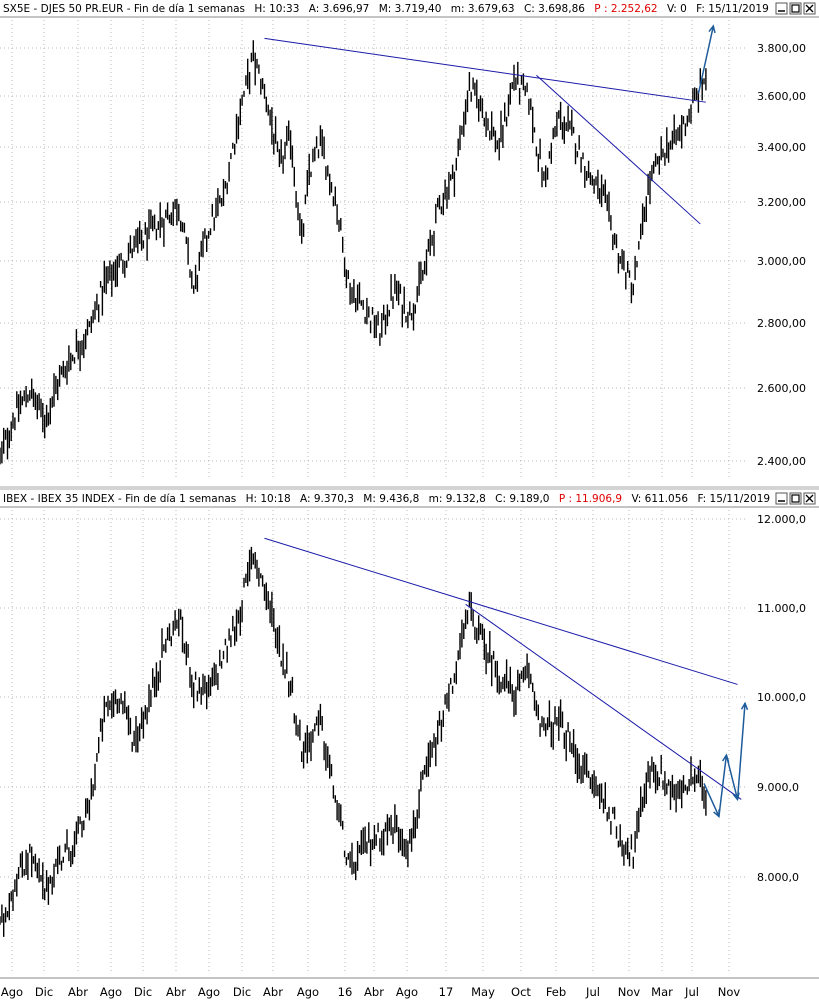 The width and height of the screenshot is (819, 1000). What do you see at coordinates (327, 499) in the screenshot?
I see `header-open: A: 9.370,3` at bounding box center [327, 499].